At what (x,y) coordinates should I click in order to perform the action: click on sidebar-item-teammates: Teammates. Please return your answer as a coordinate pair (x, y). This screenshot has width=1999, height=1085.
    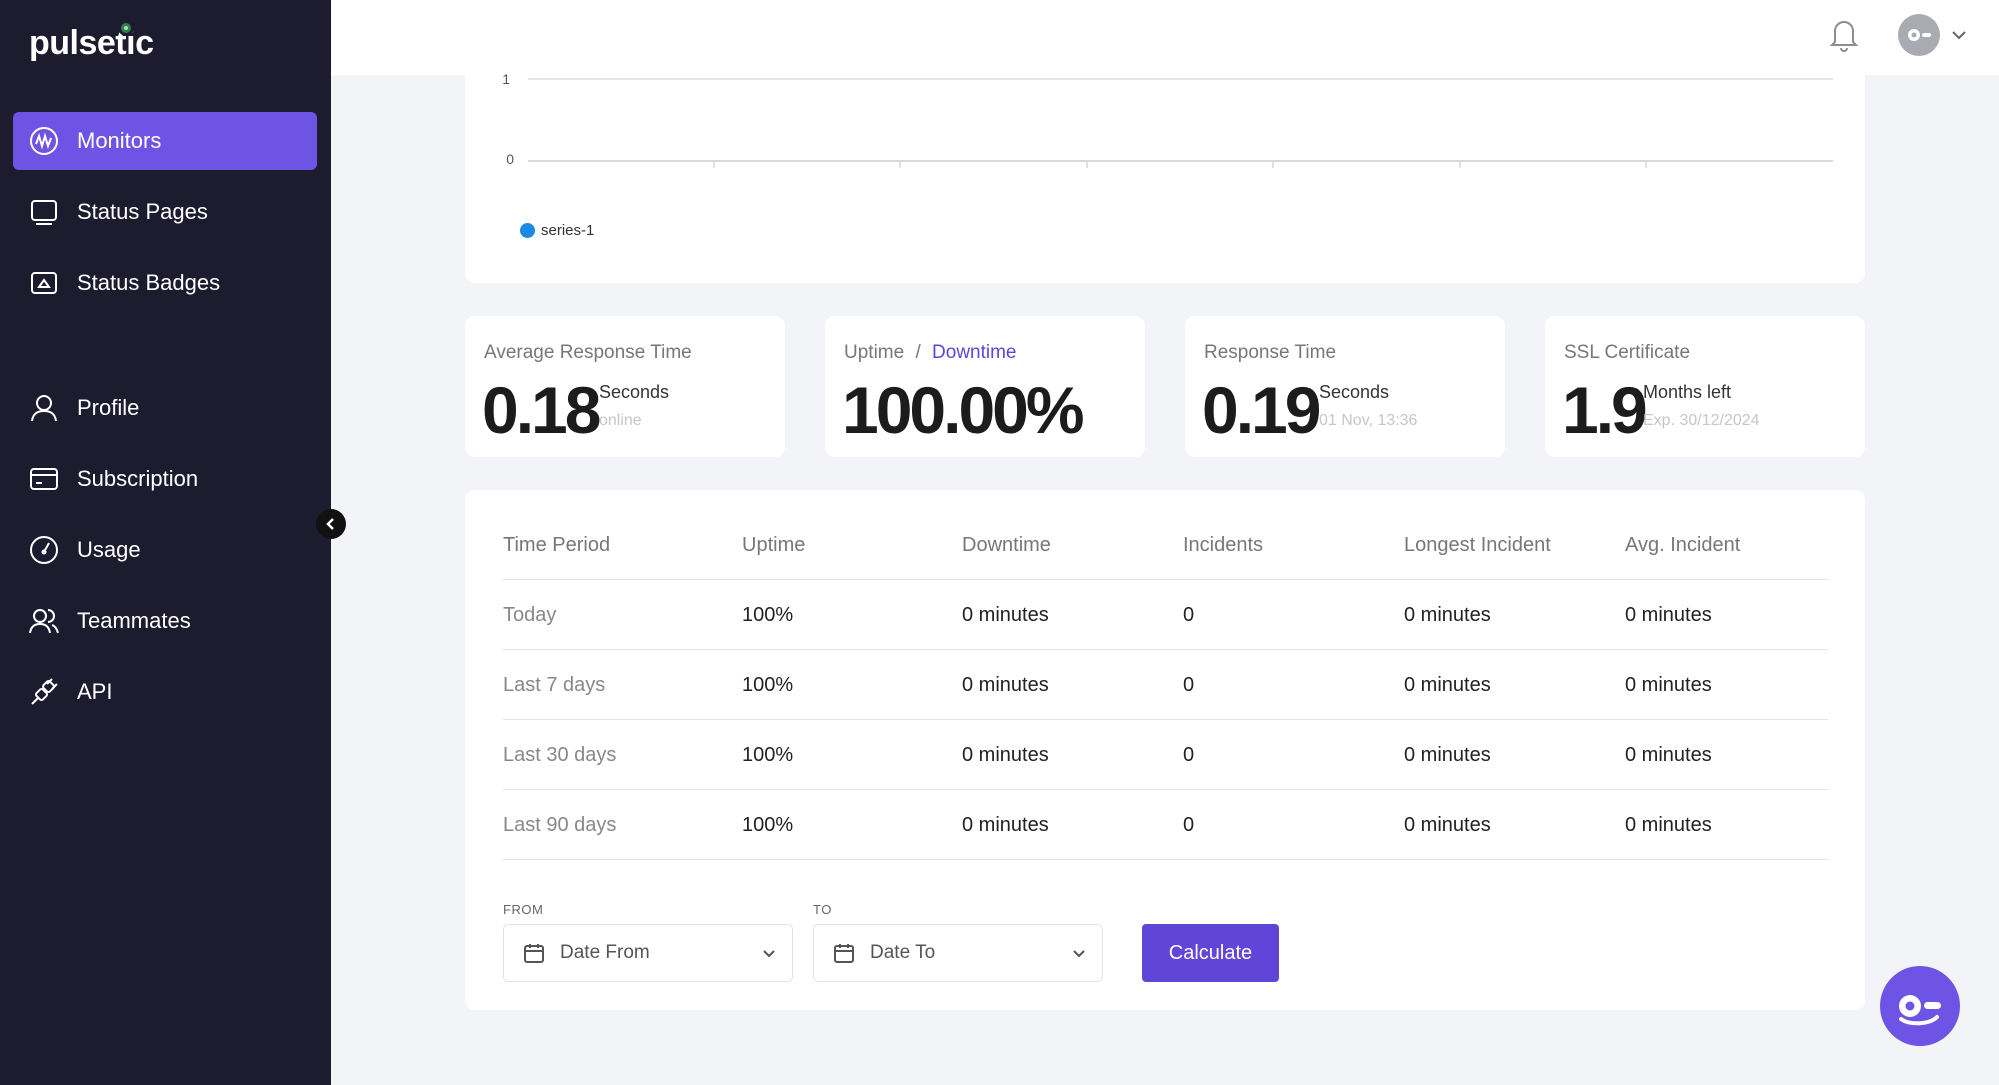
    Looking at the image, I should click on (165, 621).